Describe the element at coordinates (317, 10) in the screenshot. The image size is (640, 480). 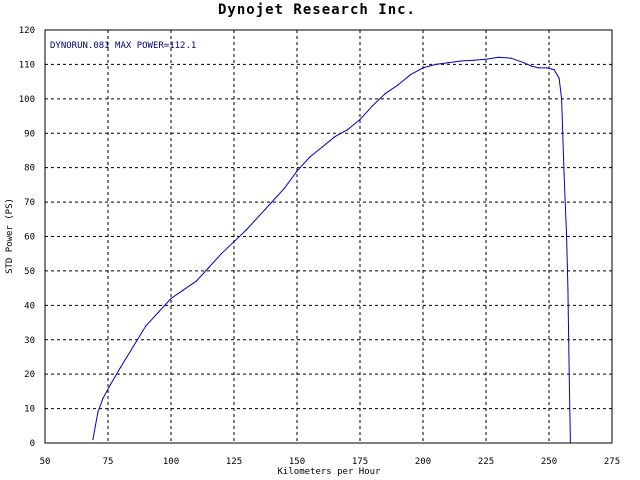
I see `chart-title: Dynojet Research Inc.` at that location.